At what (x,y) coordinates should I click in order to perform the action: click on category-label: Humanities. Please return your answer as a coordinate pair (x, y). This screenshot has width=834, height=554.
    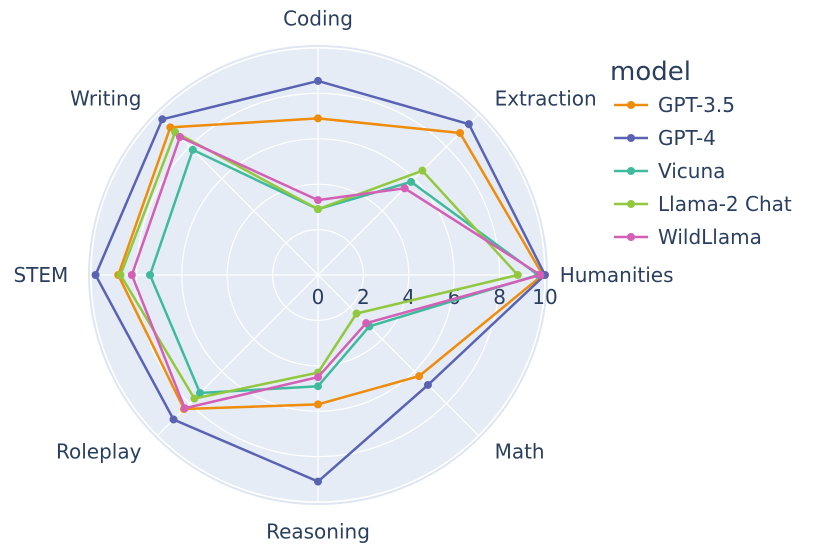
    Looking at the image, I should click on (617, 275).